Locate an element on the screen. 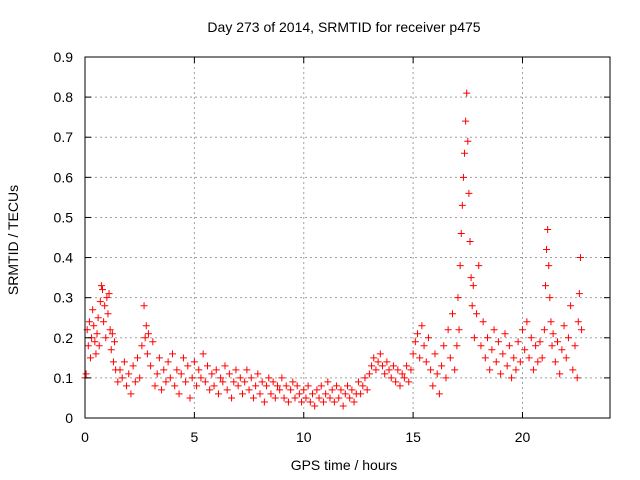 Image resolution: width=640 pixels, height=480 pixels. y-tick-label: 0.9 is located at coordinates (64, 57).